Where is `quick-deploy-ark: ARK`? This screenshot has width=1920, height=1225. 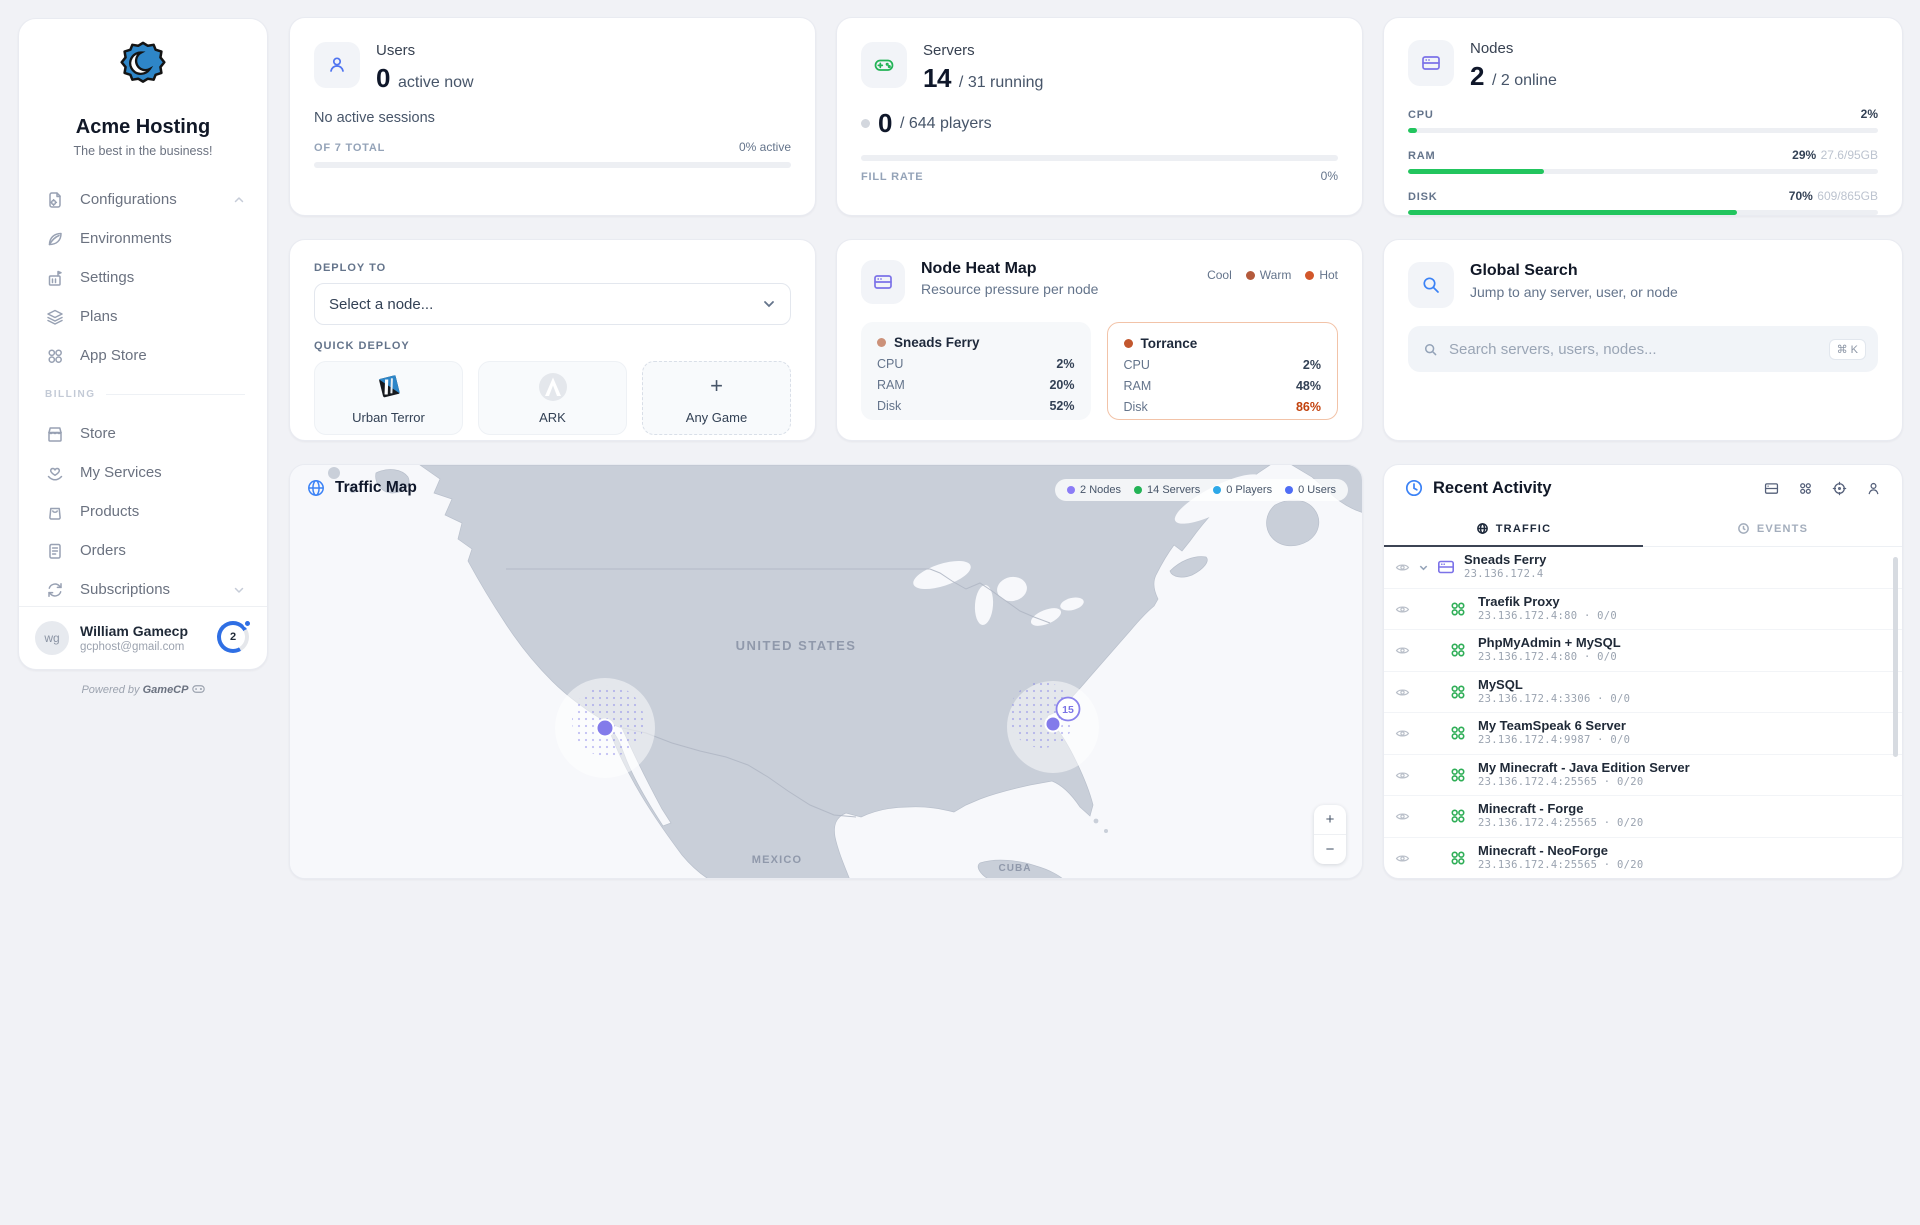 quick-deploy-ark: ARK is located at coordinates (552, 398).